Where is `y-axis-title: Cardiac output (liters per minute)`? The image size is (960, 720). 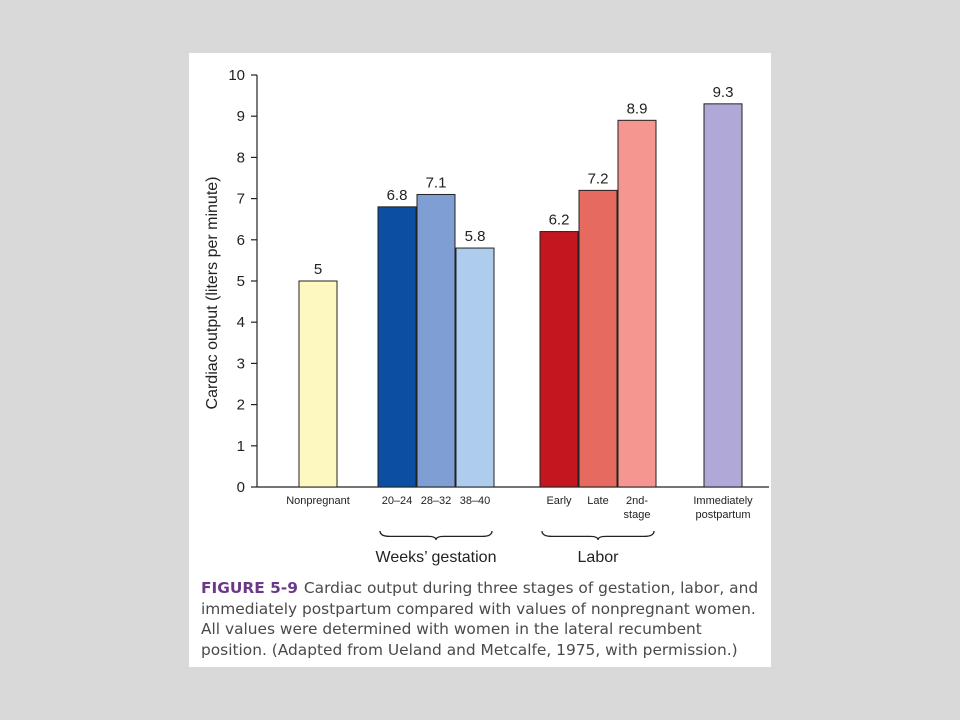 y-axis-title: Cardiac output (liters per minute) is located at coordinates (212, 293).